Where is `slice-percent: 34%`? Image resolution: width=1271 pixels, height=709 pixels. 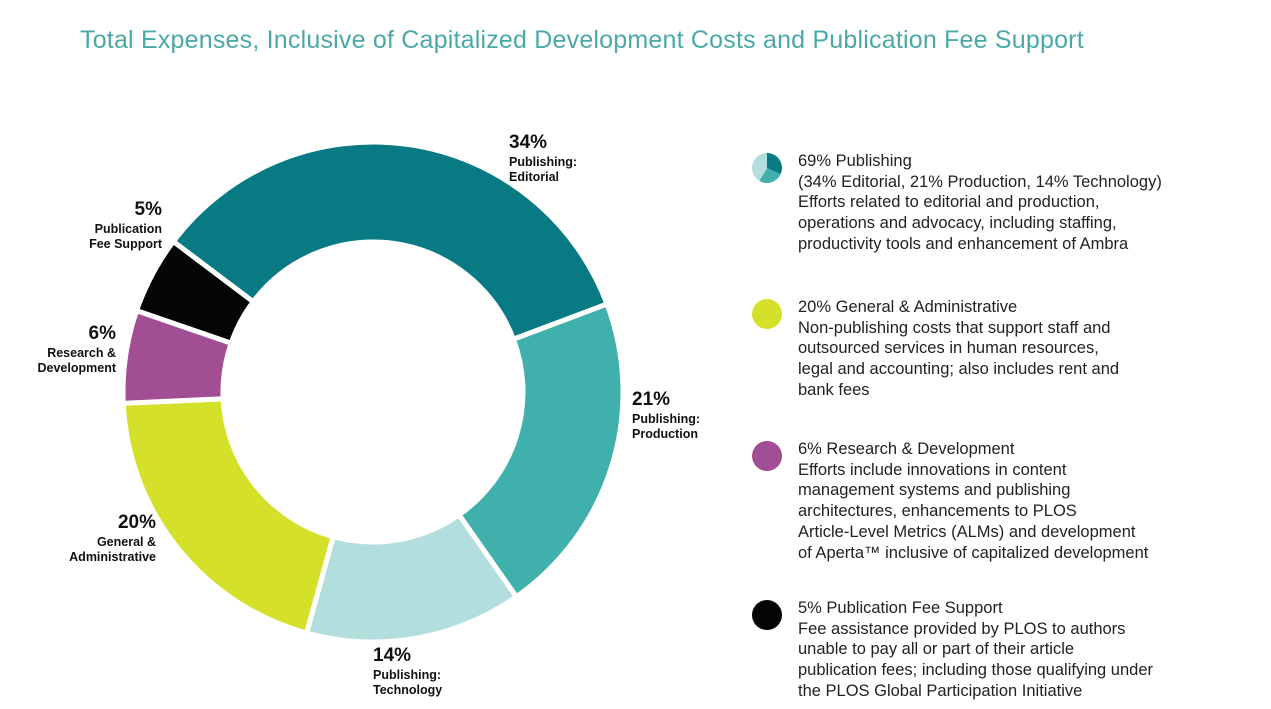 slice-percent: 34% is located at coordinates (528, 142).